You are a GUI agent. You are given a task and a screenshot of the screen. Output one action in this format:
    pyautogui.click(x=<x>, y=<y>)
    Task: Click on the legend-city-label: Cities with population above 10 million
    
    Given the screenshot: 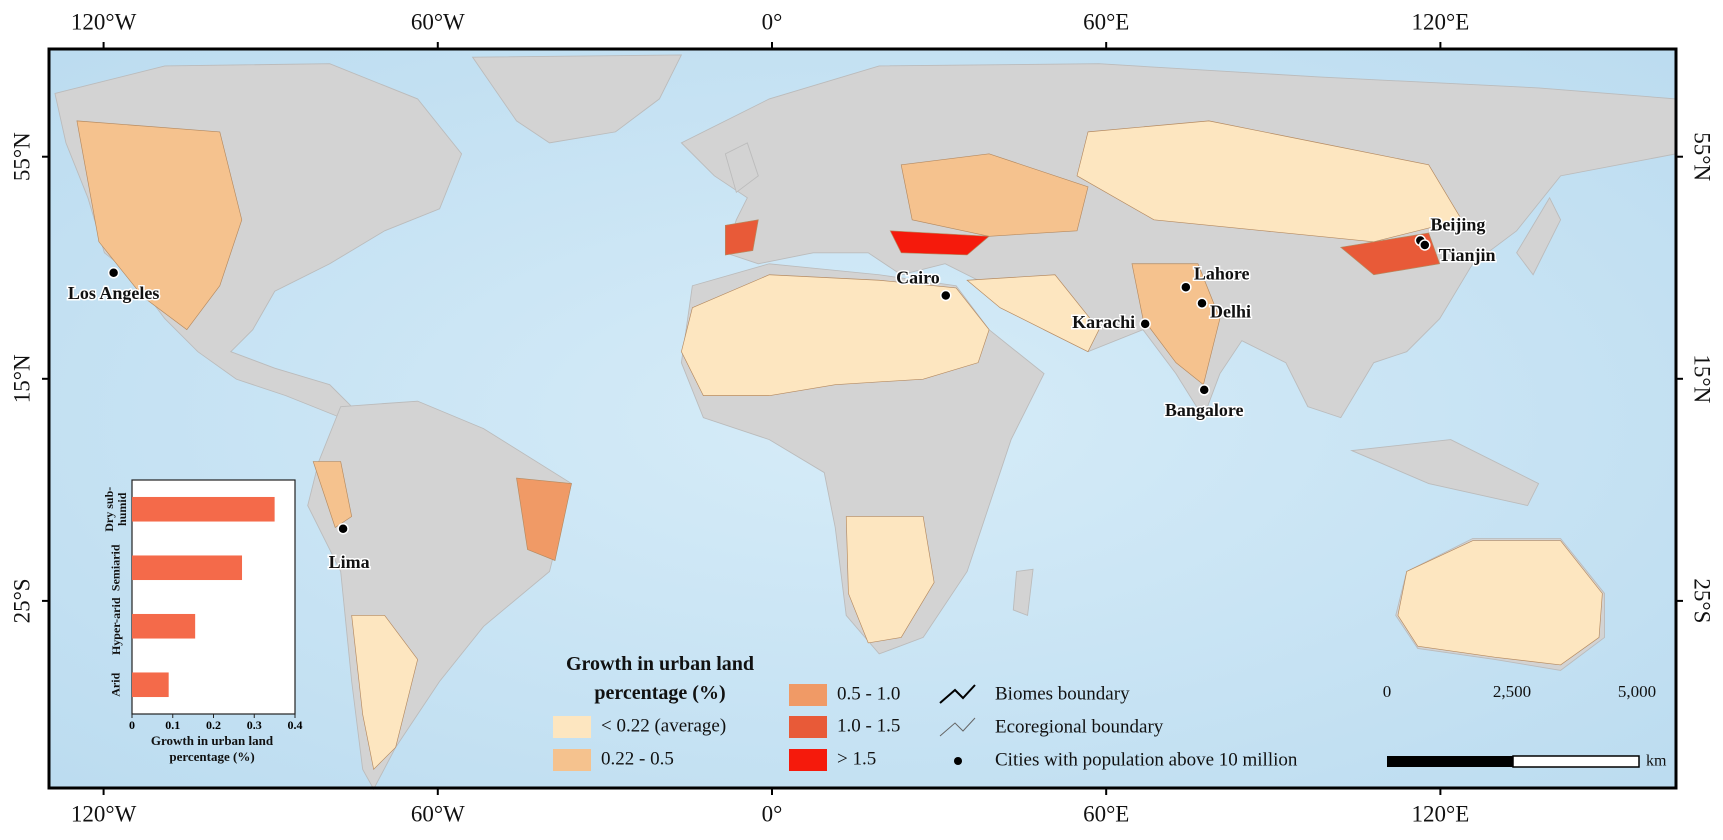 What is the action you would take?
    pyautogui.click(x=1146, y=759)
    